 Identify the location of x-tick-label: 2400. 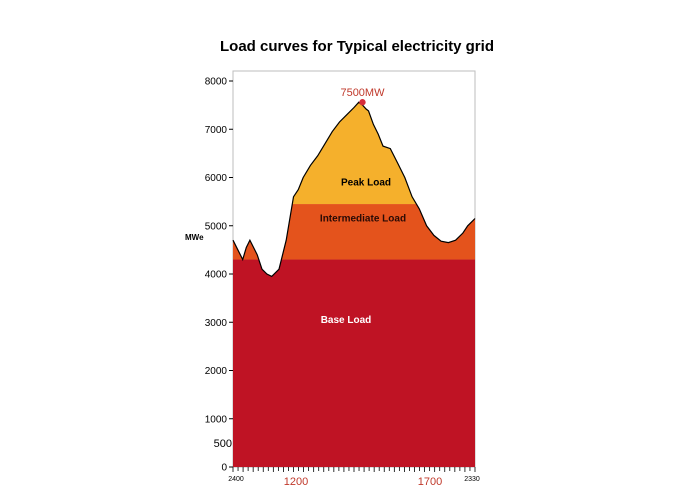
(236, 479).